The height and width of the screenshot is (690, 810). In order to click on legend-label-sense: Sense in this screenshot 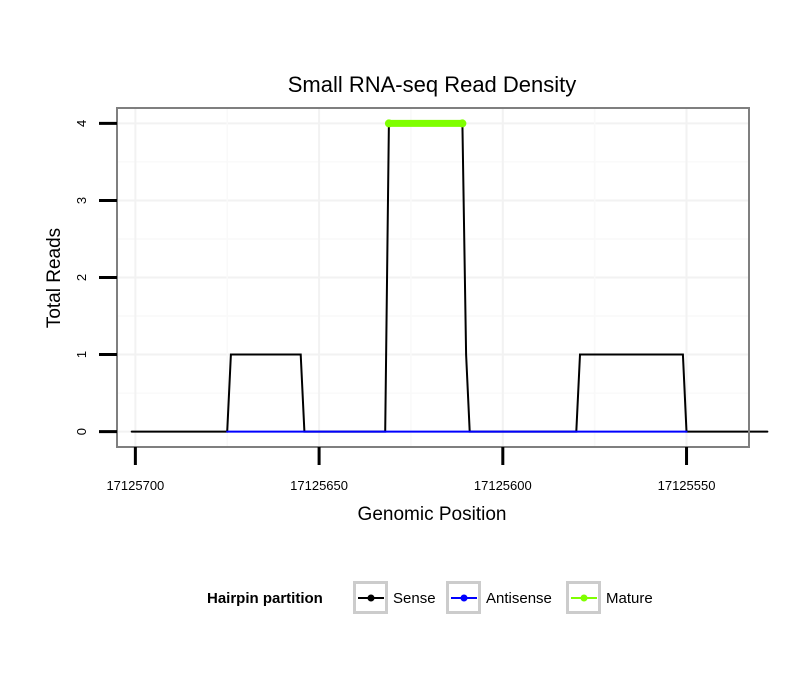, I will do `click(414, 598)`.